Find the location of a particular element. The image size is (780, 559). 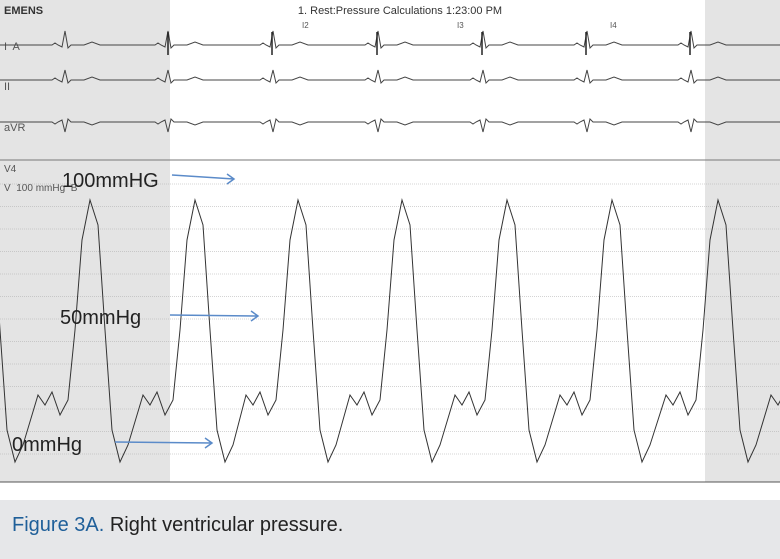

caption-label: Figure 3A. is located at coordinates (58, 525).